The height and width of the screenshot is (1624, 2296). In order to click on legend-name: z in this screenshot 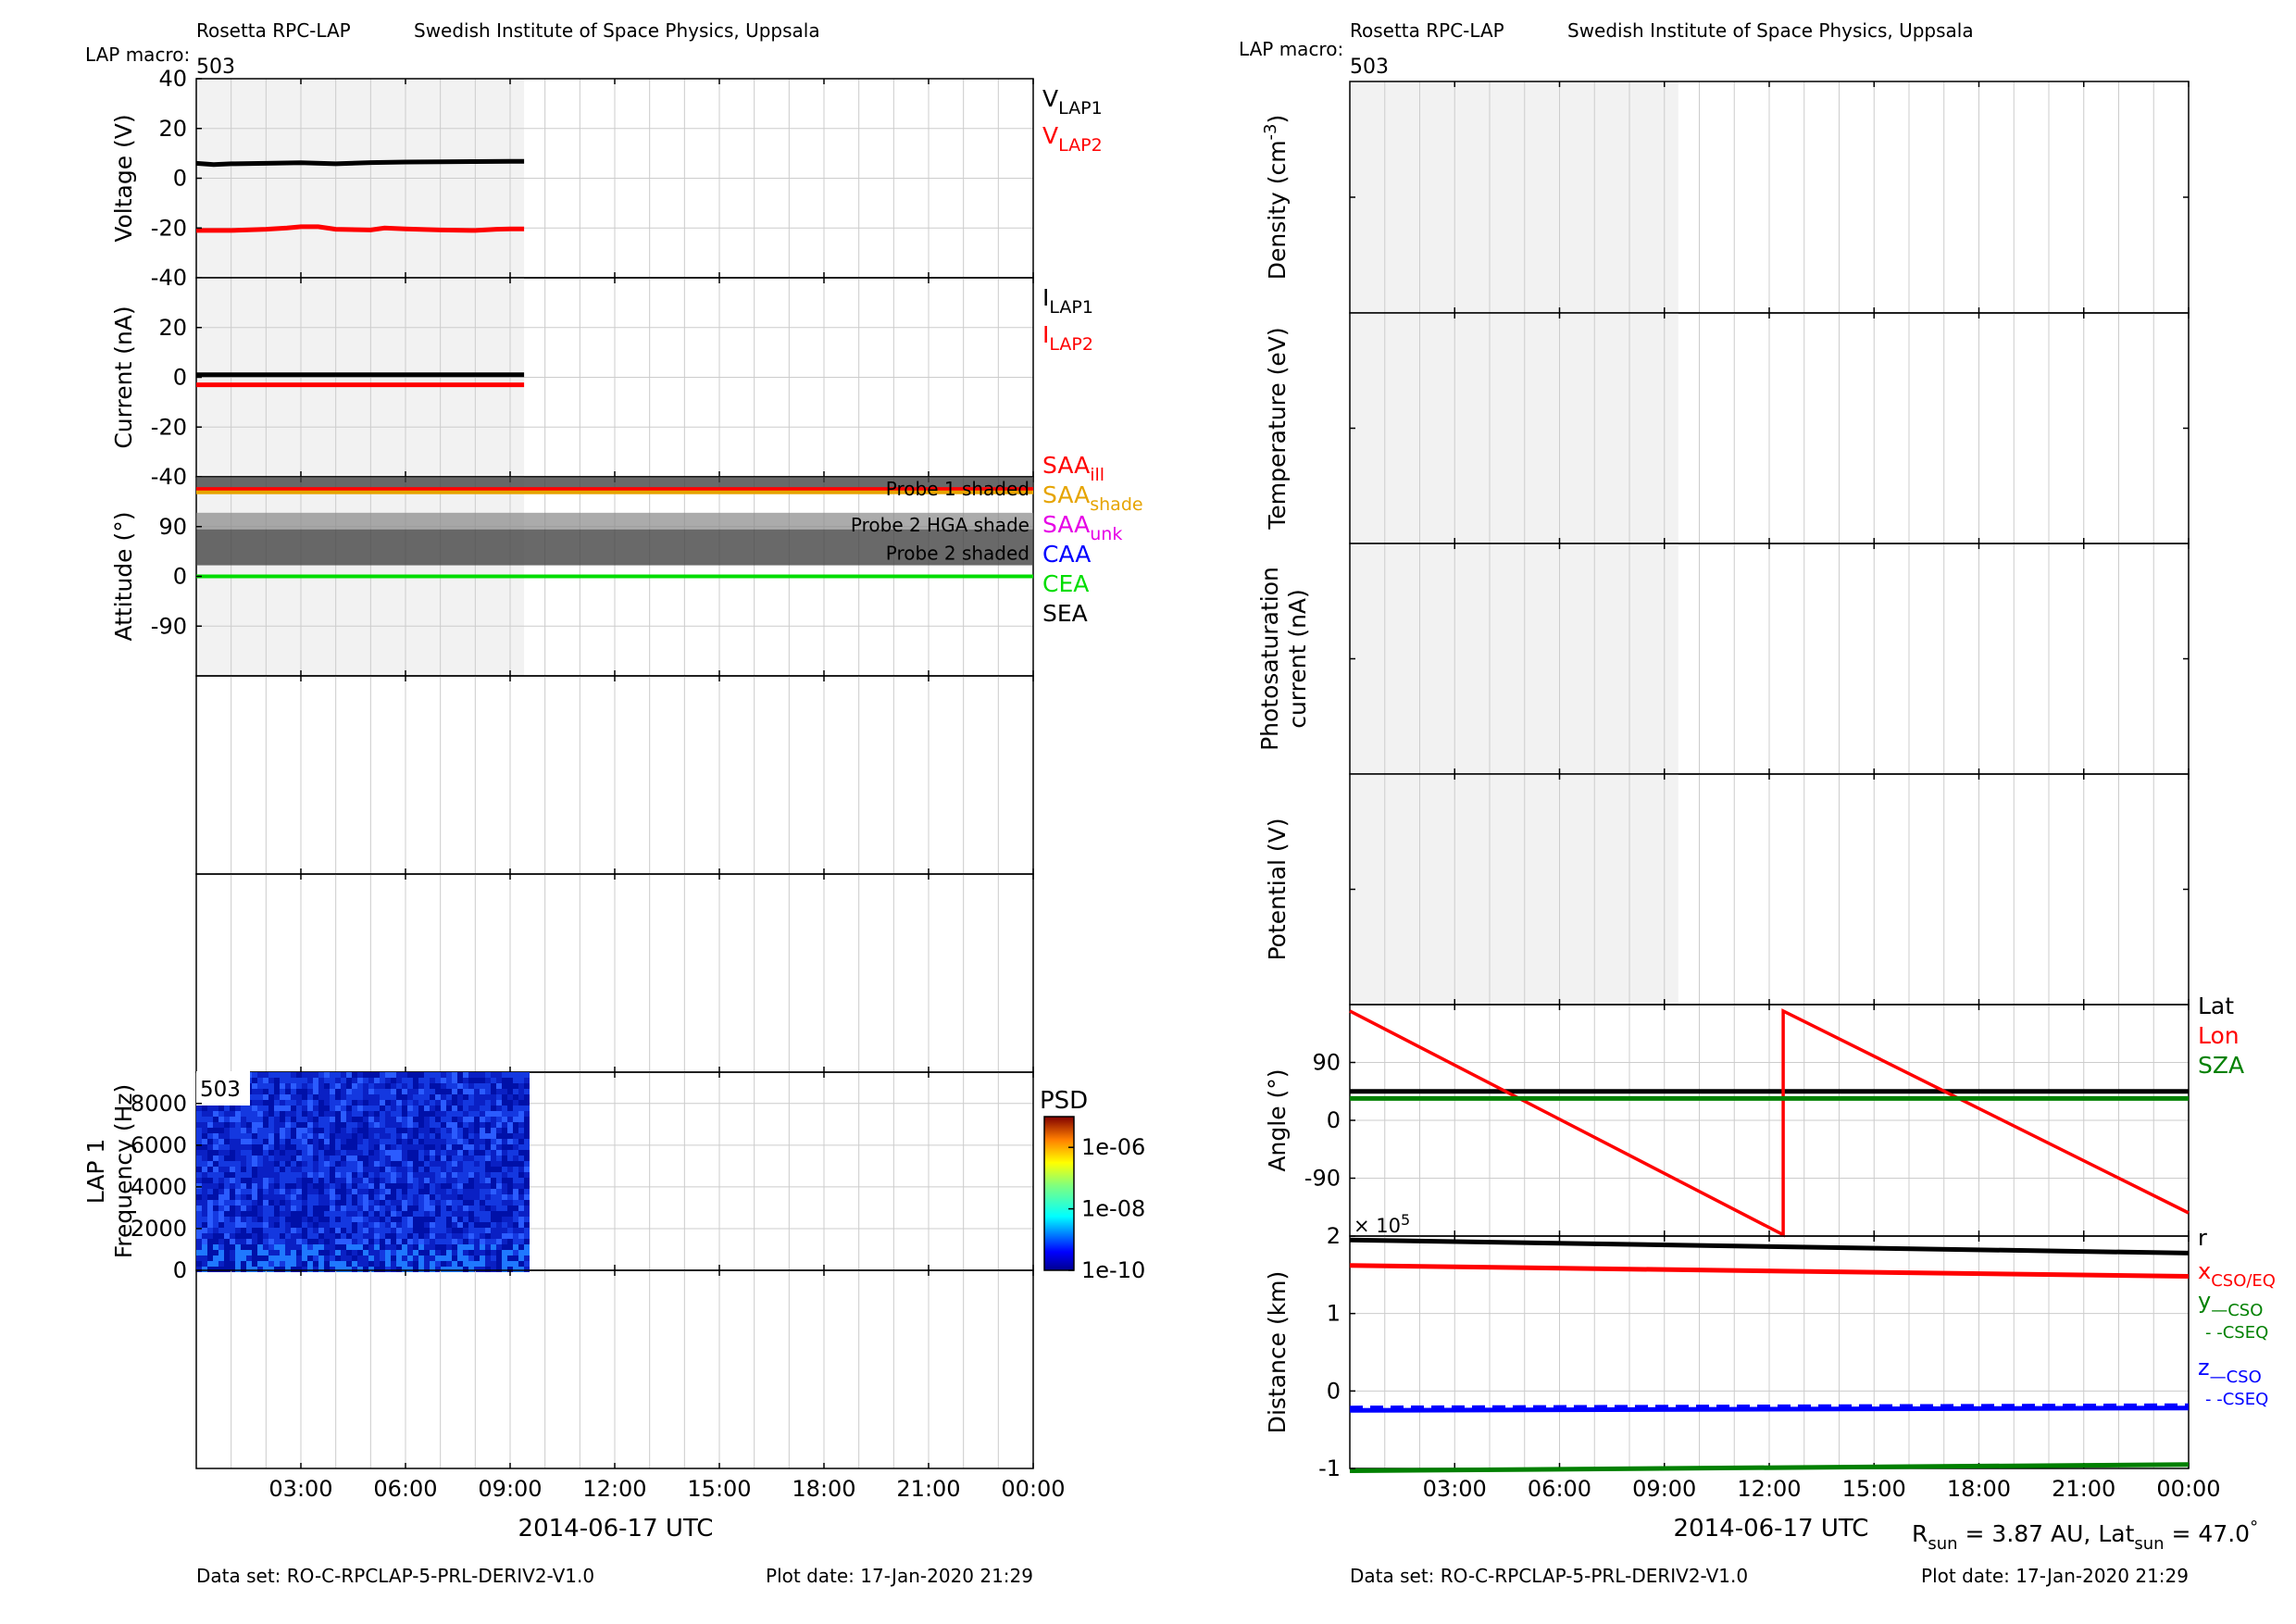, I will do `click(2204, 1367)`.